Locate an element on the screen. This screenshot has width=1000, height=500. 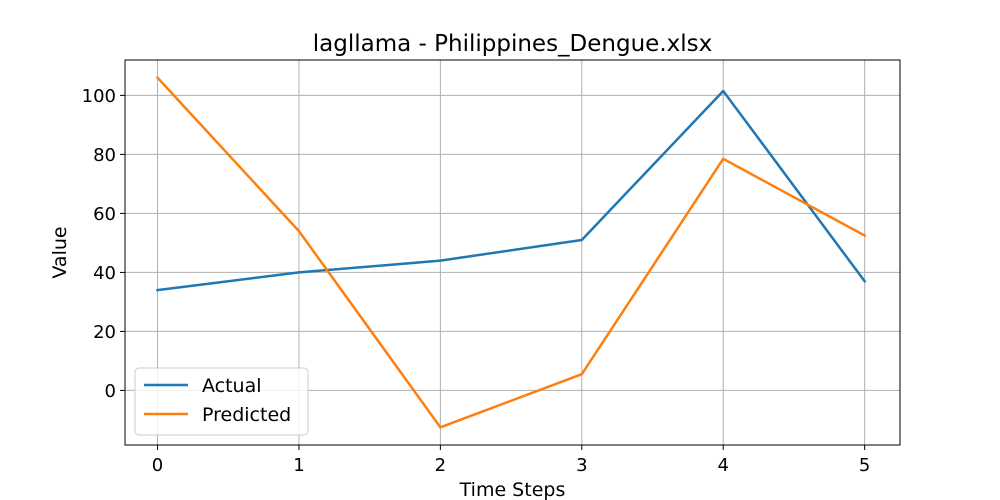
y-tick-label: 20 is located at coordinates (104, 332).